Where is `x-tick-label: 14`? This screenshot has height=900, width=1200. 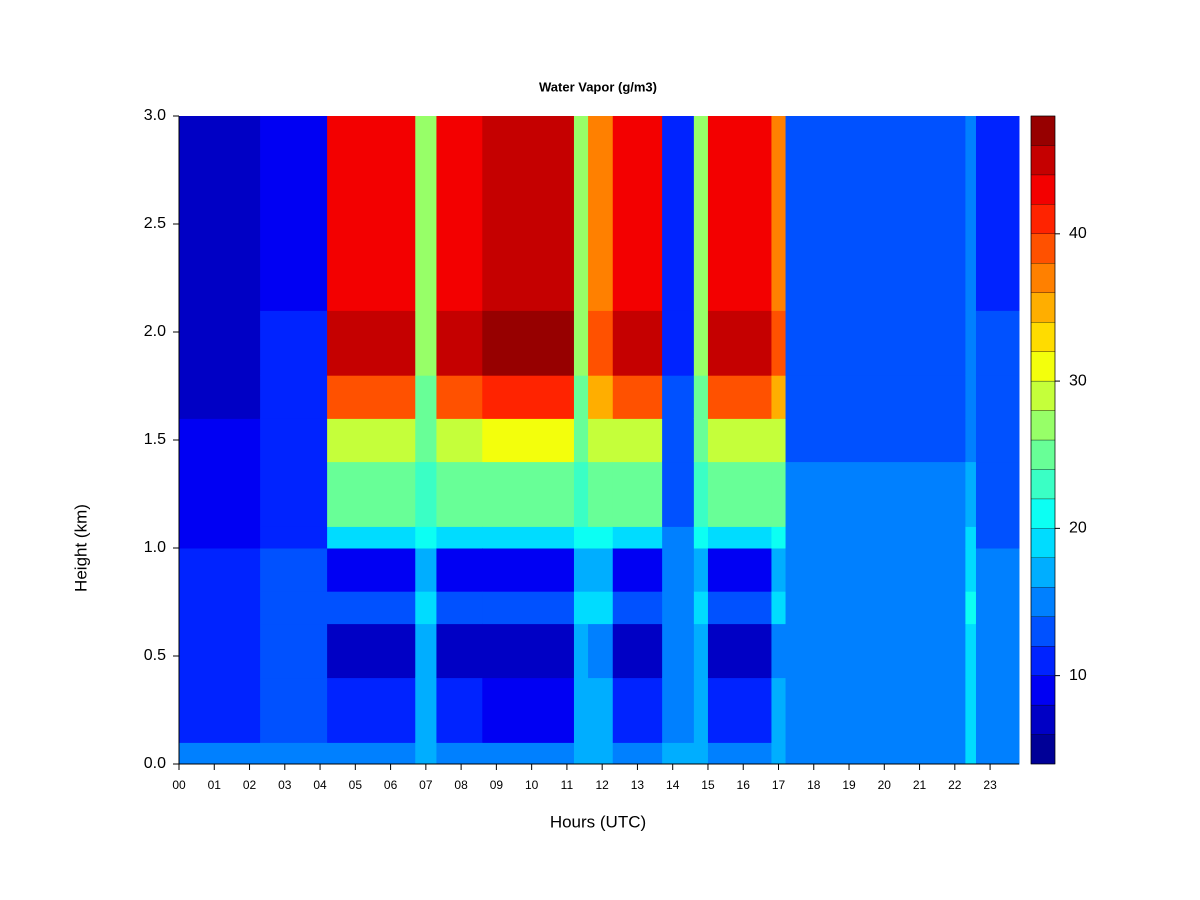
x-tick-label: 14 is located at coordinates (673, 785).